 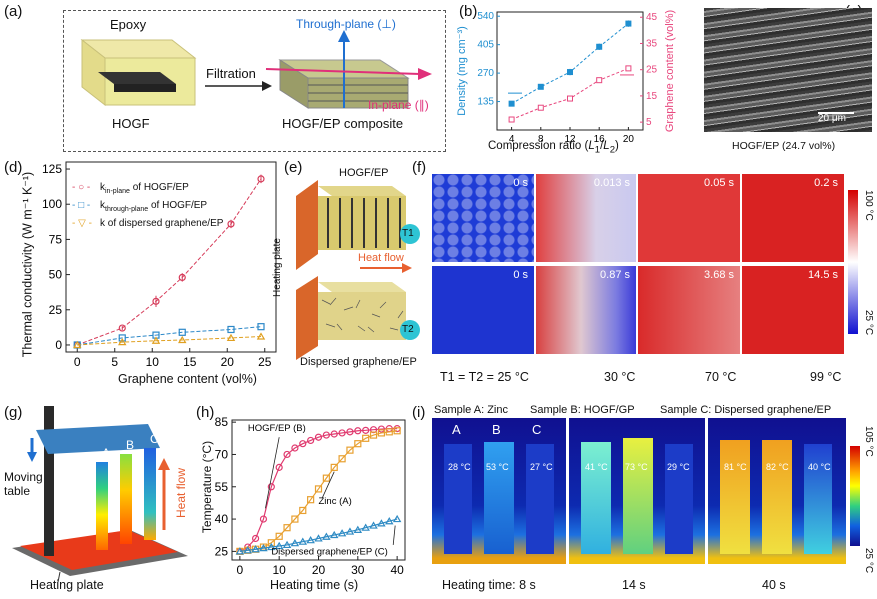 I want to click on legend-kdisp: - ▽ -k of dispersed graphene/EP, so click(x=148, y=223).